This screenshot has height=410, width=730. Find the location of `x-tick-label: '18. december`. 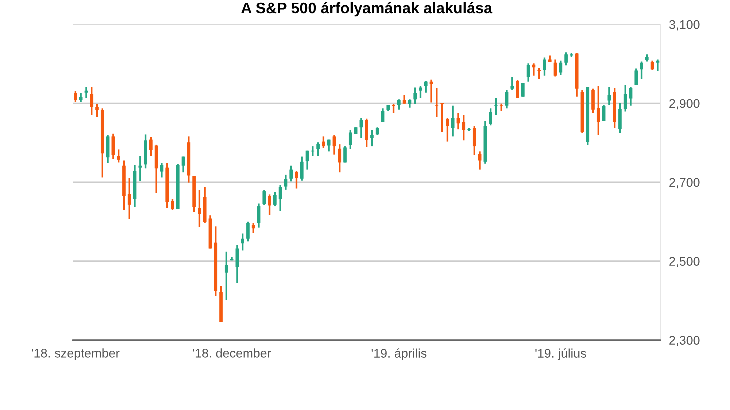

x-tick-label: '18. december is located at coordinates (232, 353).